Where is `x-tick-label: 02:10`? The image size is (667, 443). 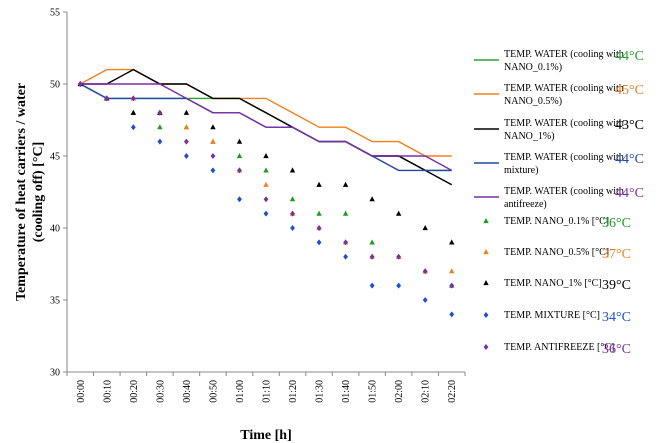
x-tick-label: 02:10 is located at coordinates (426, 391).